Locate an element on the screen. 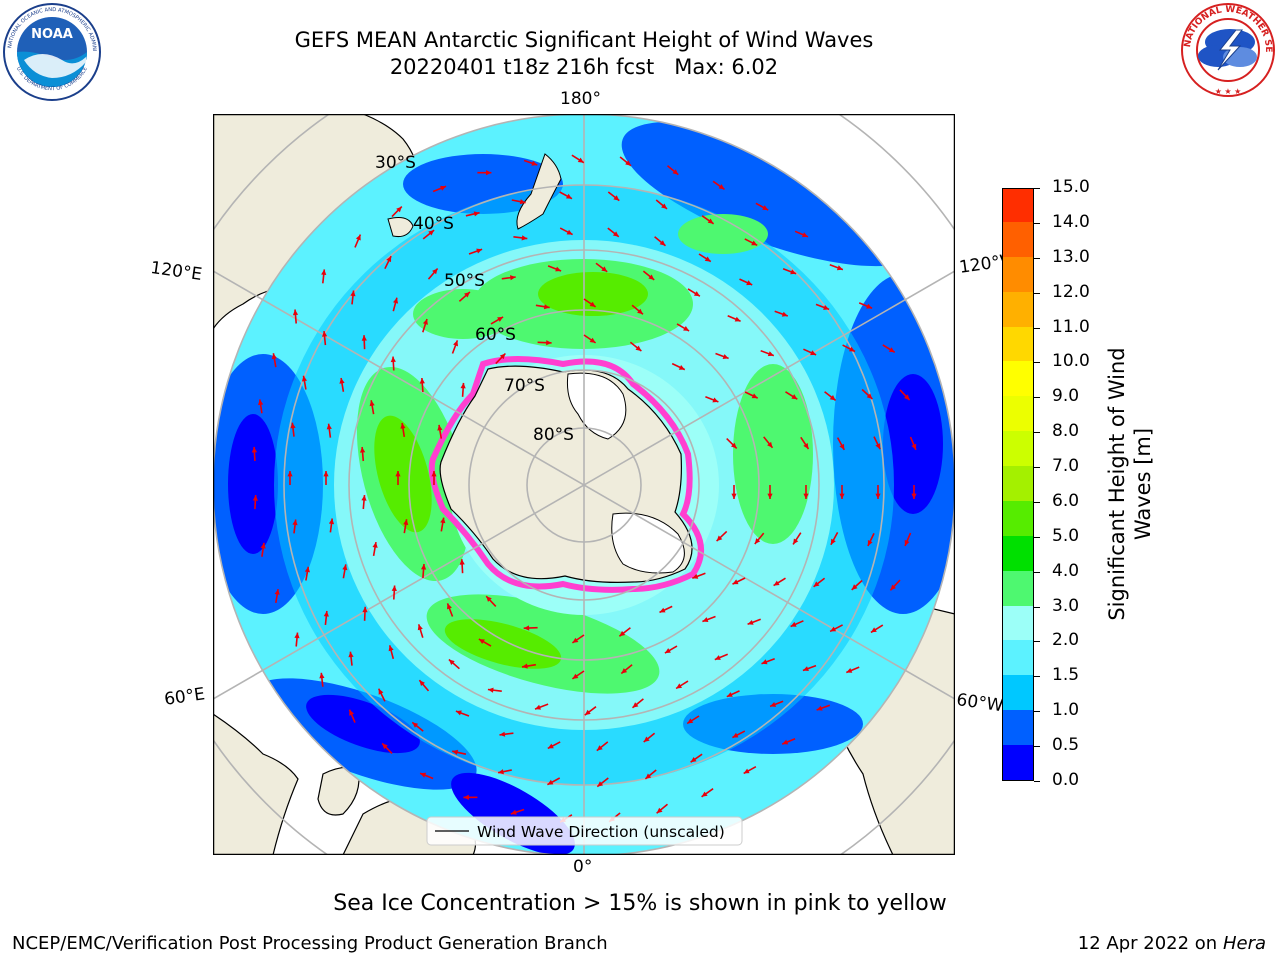  ice-shelf-ross is located at coordinates (597, 406).